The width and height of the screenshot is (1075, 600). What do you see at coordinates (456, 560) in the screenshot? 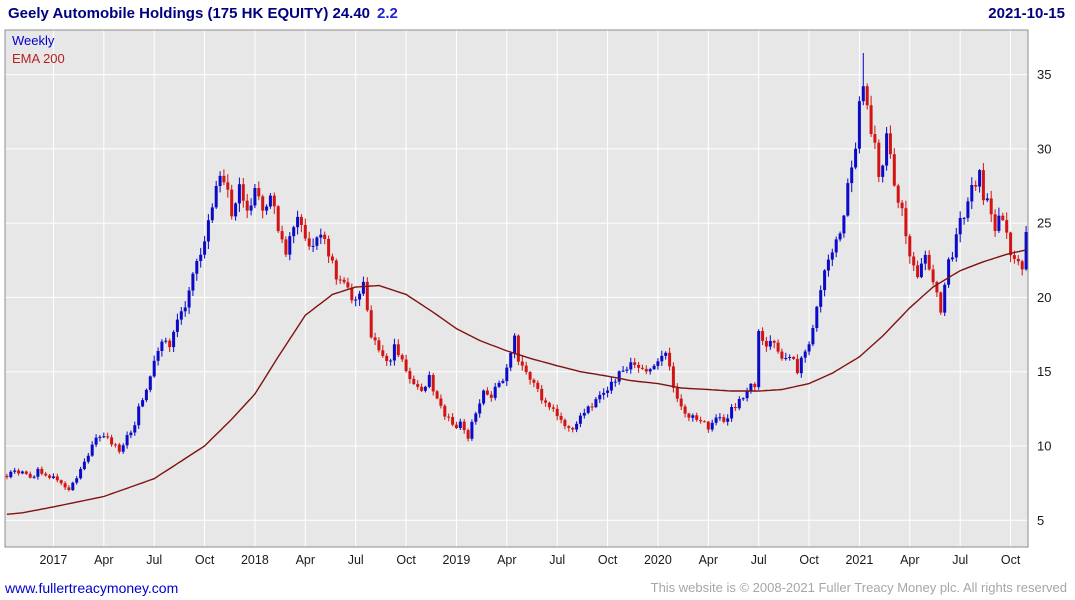
I see `svg-text: 2019` at bounding box center [456, 560].